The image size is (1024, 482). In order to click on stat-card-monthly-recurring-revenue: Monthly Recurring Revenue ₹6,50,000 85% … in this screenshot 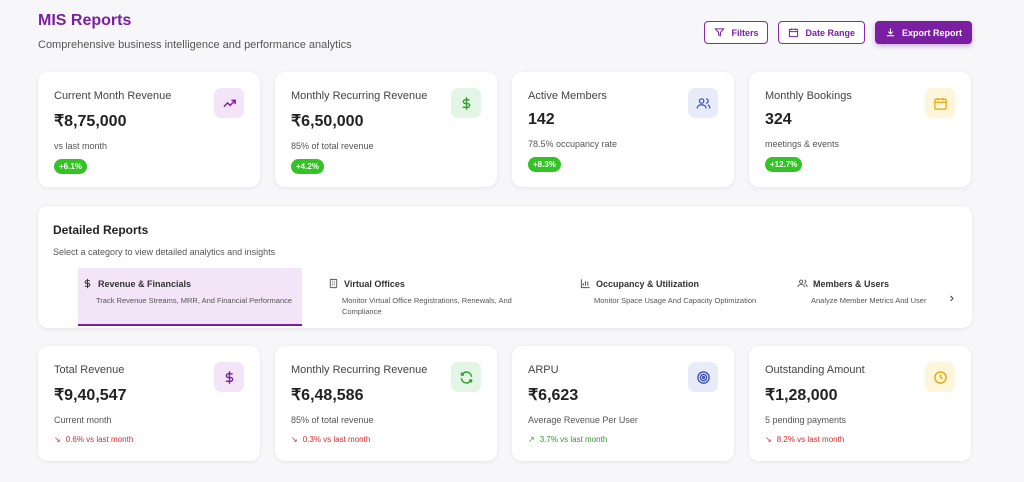, I will do `click(386, 129)`.